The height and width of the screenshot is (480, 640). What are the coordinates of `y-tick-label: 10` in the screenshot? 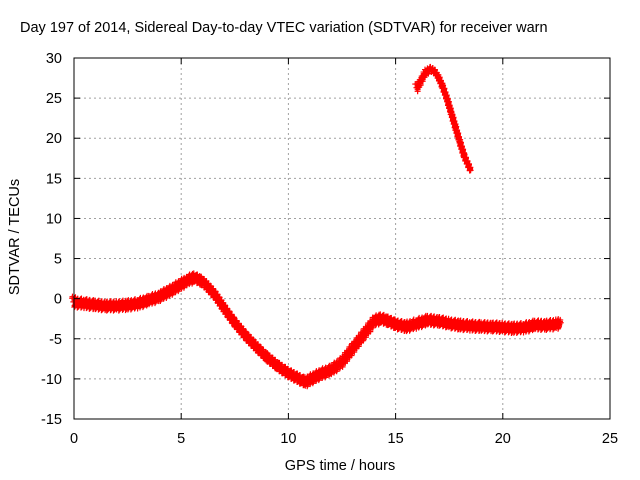 It's located at (54, 219).